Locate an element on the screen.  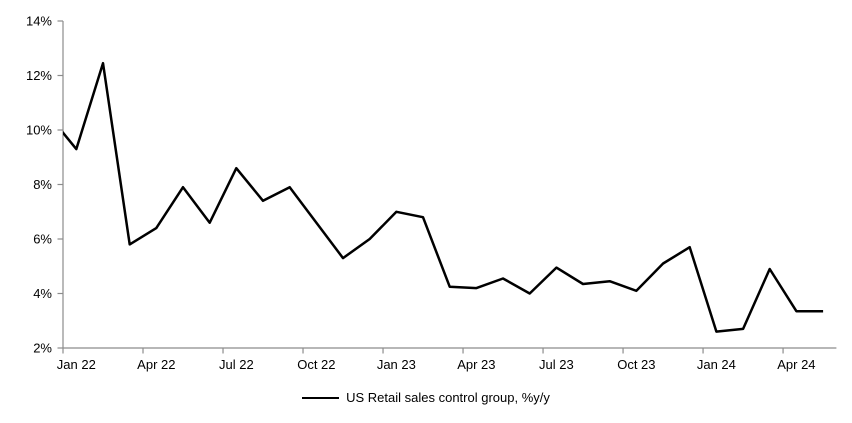
y-tick-label: 14% is located at coordinates (39, 21).